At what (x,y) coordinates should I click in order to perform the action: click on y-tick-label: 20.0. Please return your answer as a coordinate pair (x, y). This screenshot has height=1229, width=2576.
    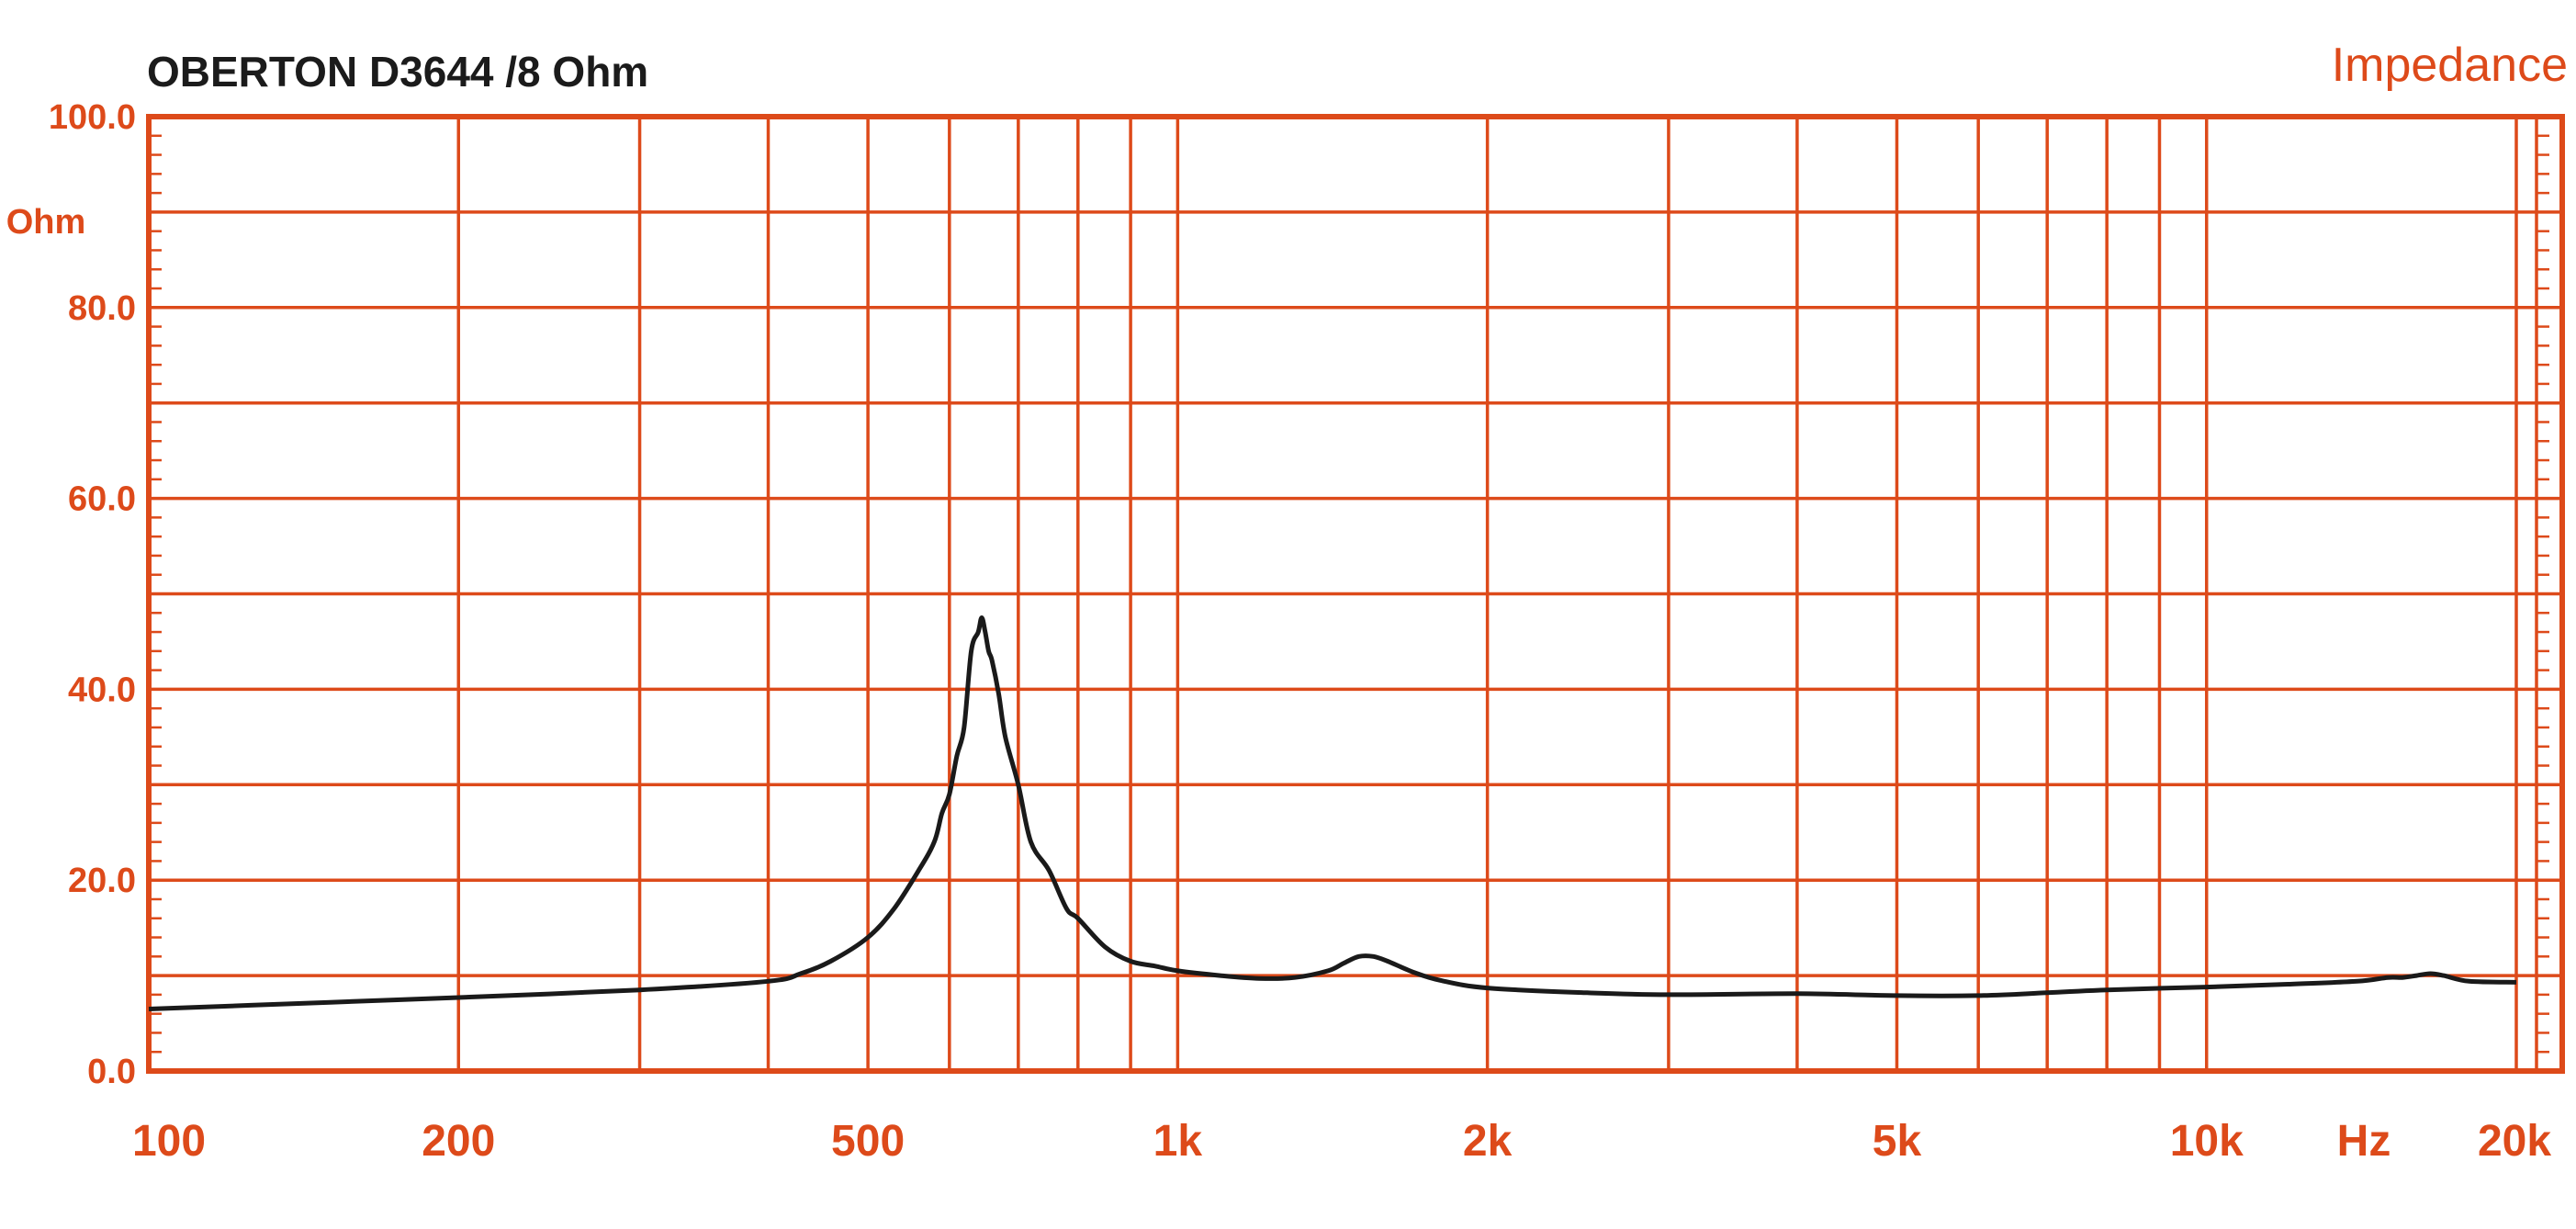
    Looking at the image, I should click on (102, 881).